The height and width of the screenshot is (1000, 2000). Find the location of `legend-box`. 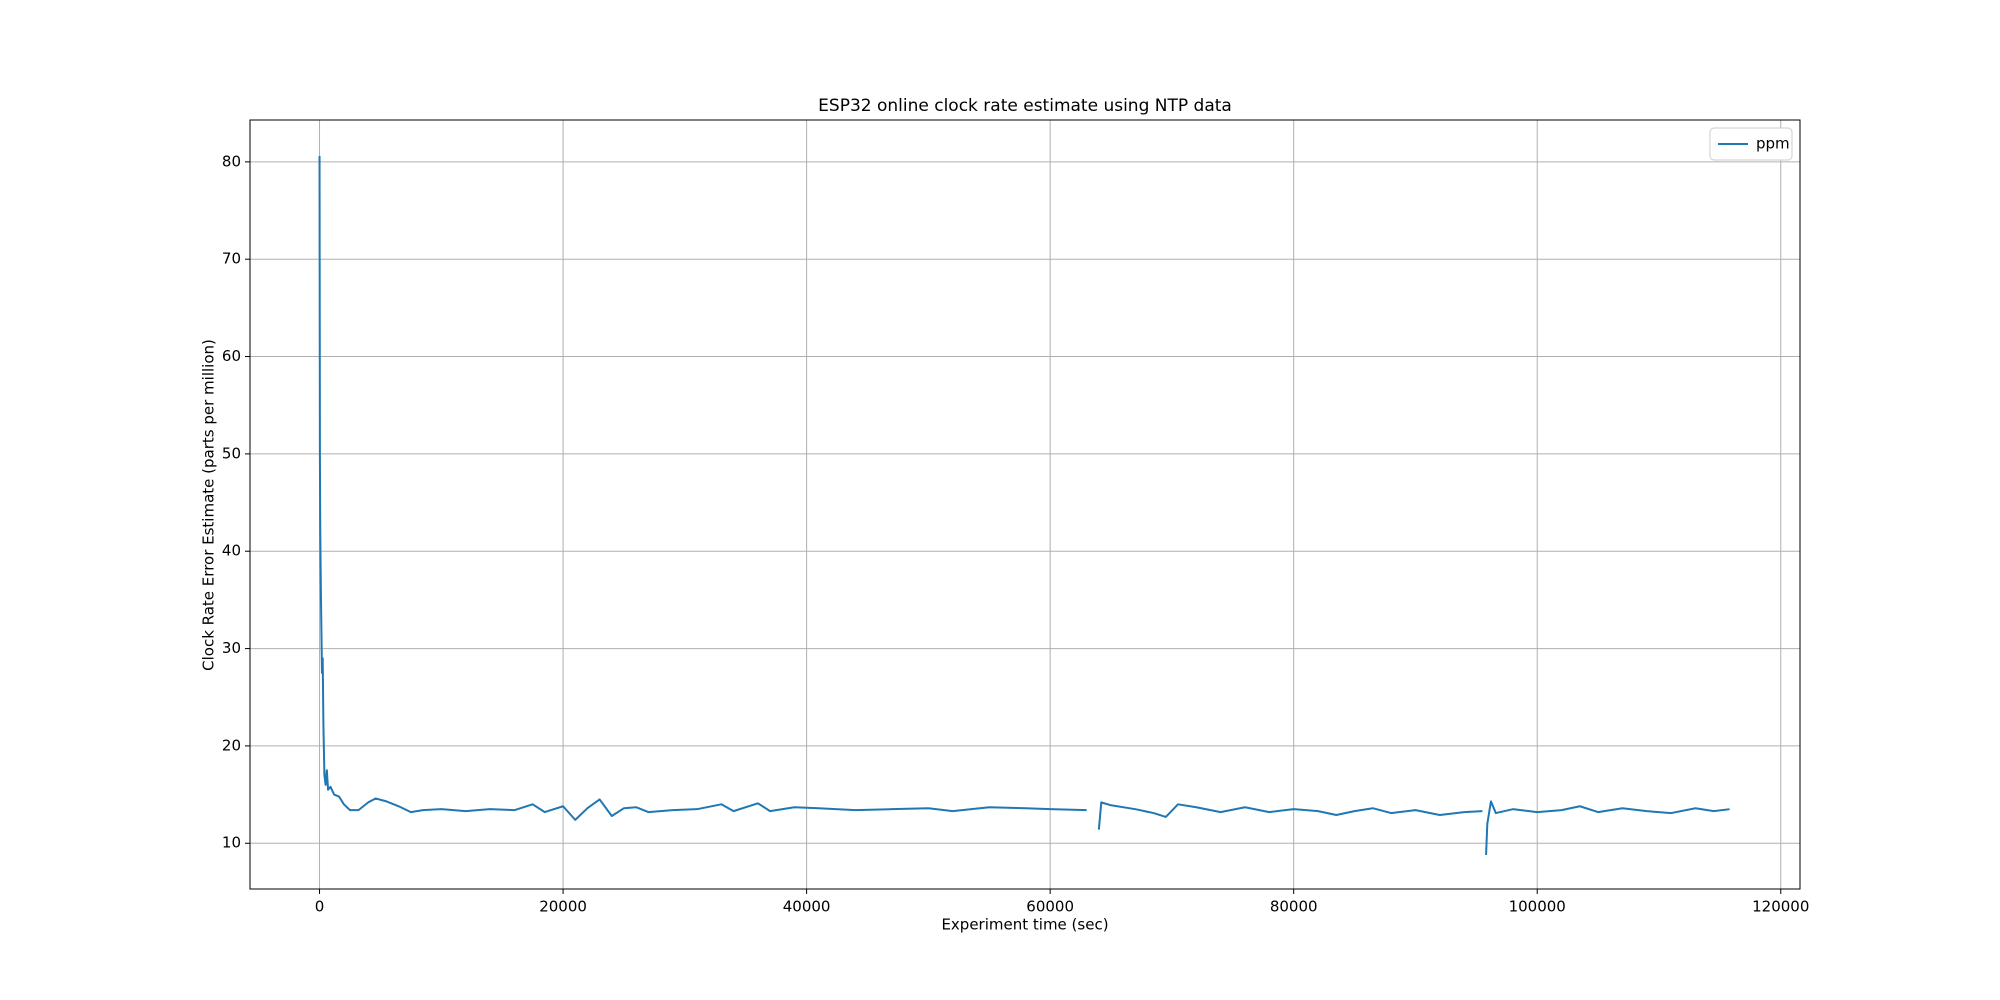

legend-box is located at coordinates (1751, 144).